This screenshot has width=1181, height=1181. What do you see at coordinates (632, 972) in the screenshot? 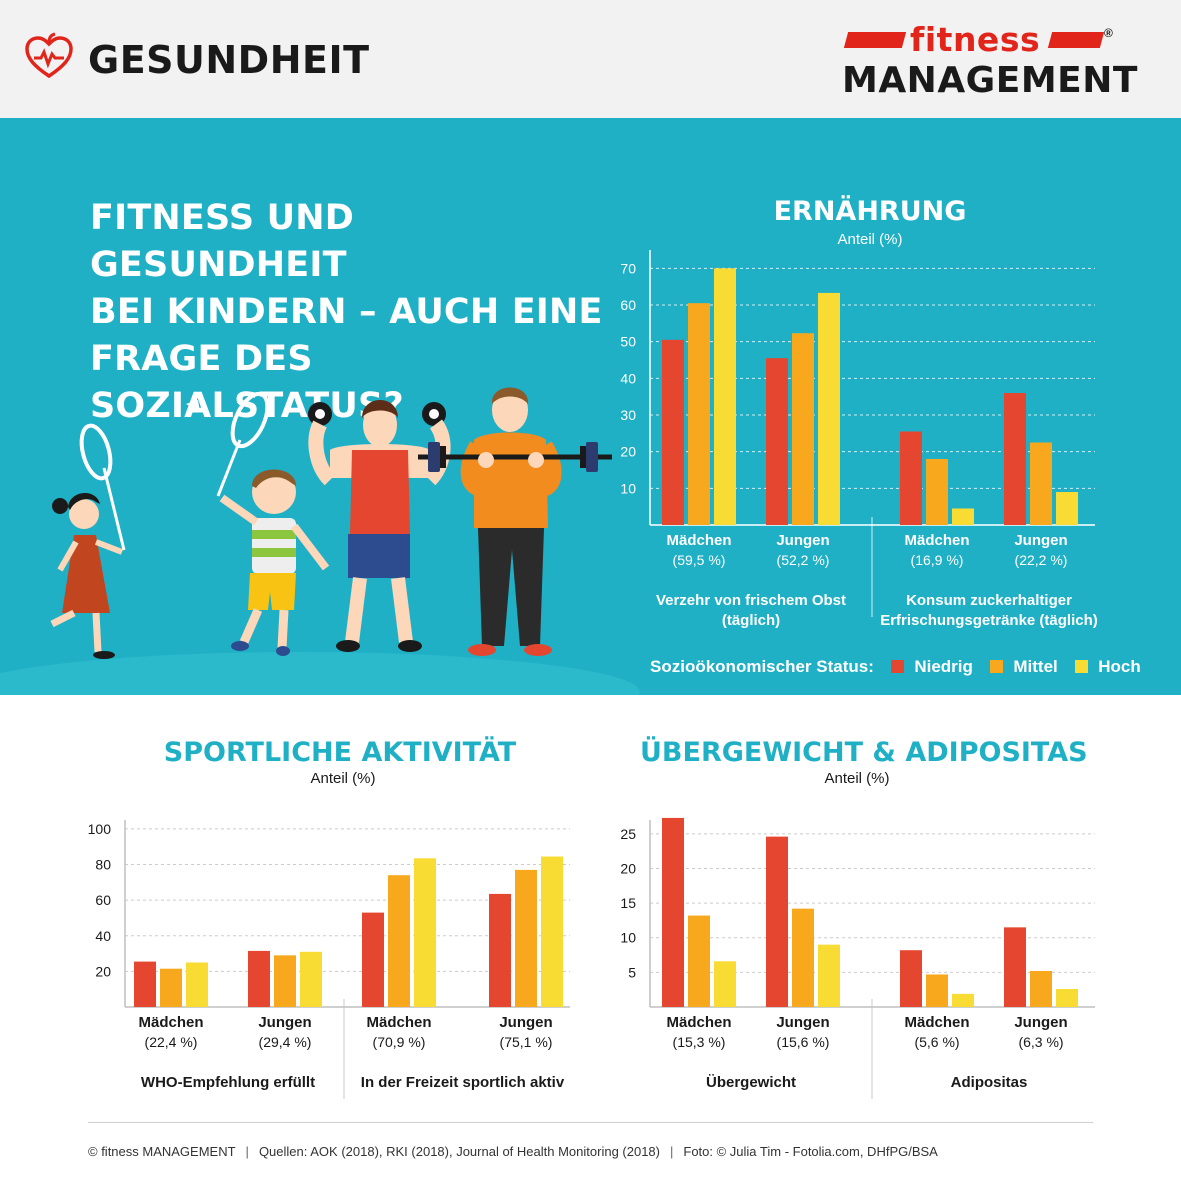
I see `y-tick-label: 5` at bounding box center [632, 972].